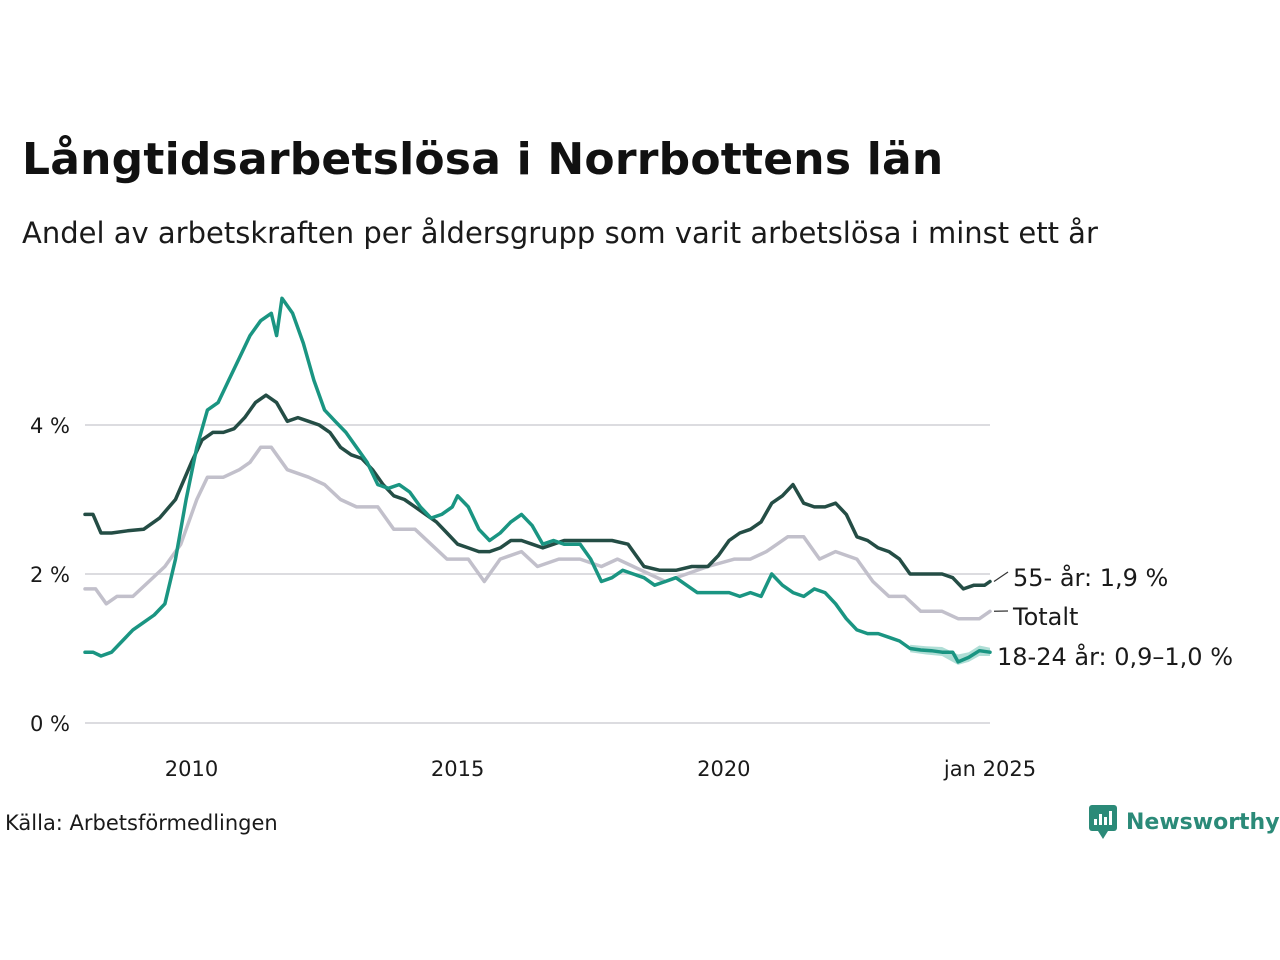 This screenshot has height=960, width=1280. Describe the element at coordinates (457, 769) in the screenshot. I see `x-tick-label: 2015` at that location.